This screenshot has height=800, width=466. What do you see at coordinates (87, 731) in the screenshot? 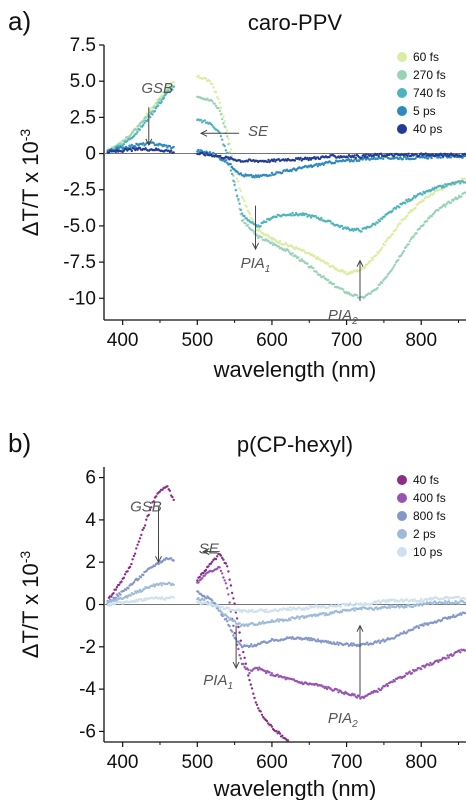
I see `y-tick-label: -6` at bounding box center [87, 731].